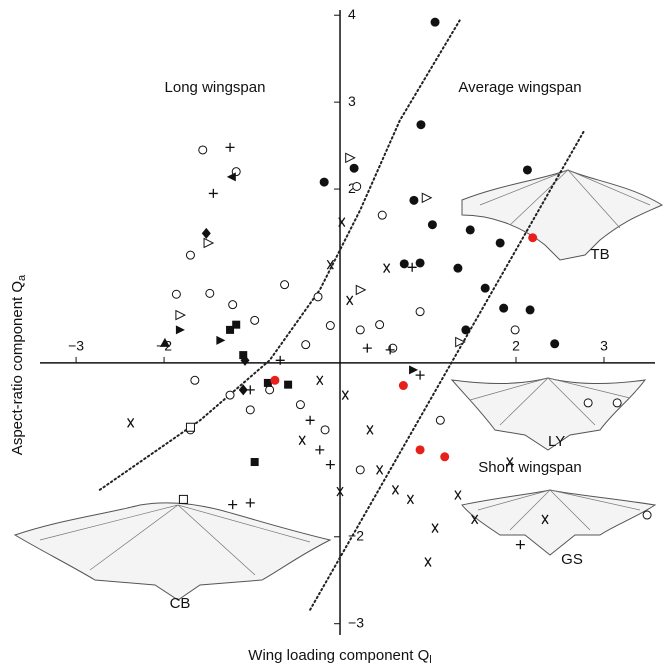  I want to click on annotation: Average wingspan, so click(519, 87).